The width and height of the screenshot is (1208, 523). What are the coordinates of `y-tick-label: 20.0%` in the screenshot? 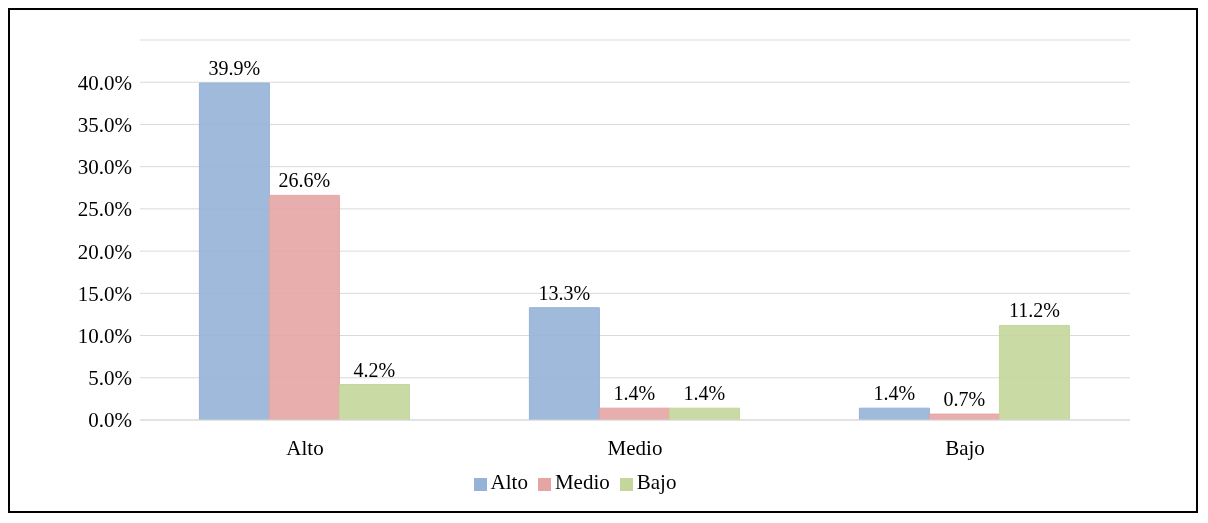 It's located at (104, 251).